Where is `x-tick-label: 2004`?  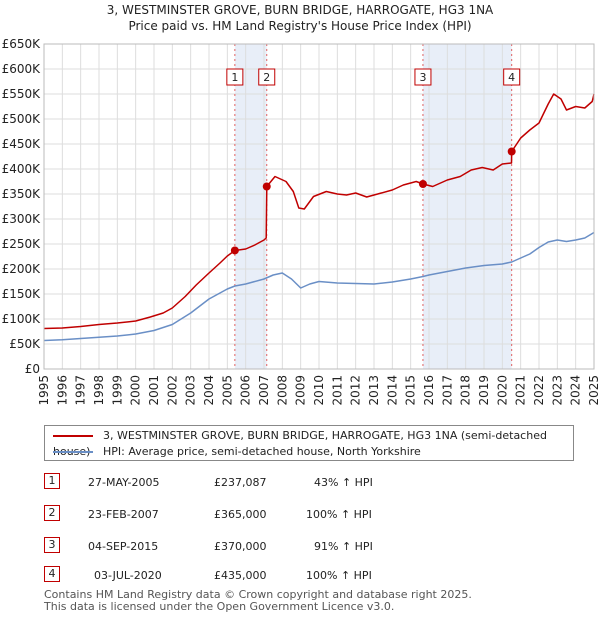 x-tick-label: 2004 is located at coordinates (209, 390).